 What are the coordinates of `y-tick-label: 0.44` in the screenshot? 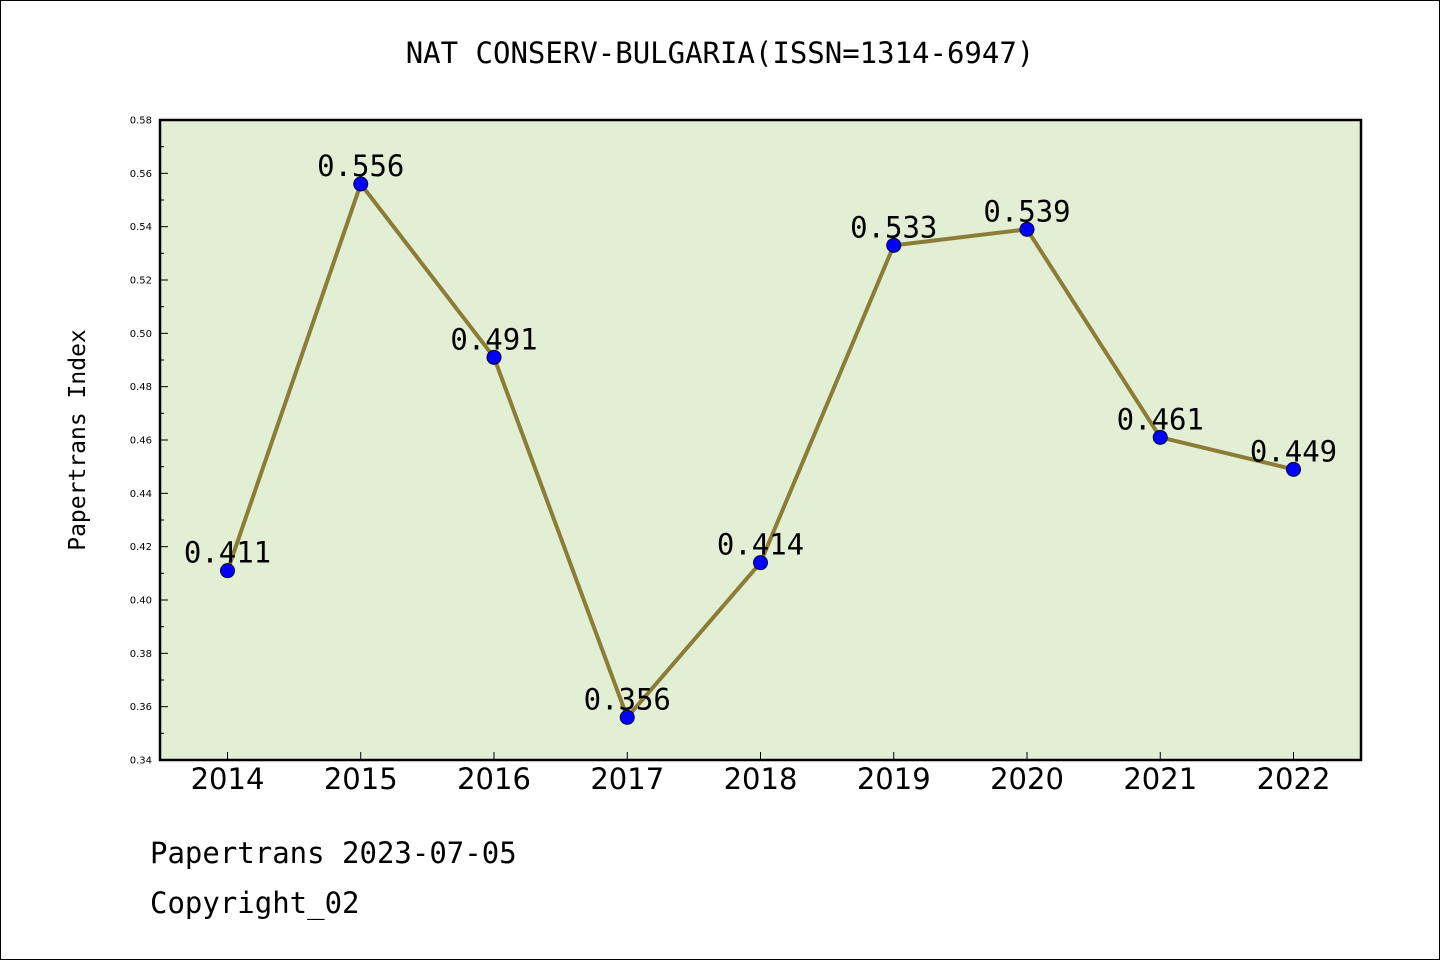 It's located at (141, 494).